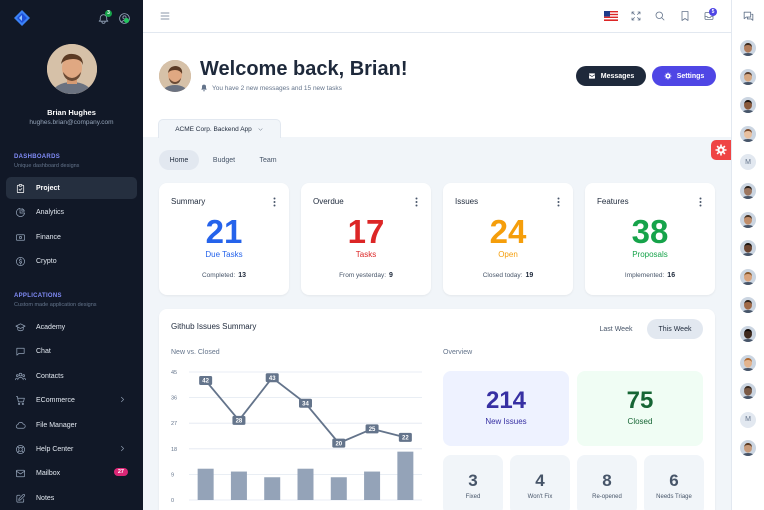 The height and width of the screenshot is (510, 764). I want to click on chevron-right-icon, so click(122, 399).